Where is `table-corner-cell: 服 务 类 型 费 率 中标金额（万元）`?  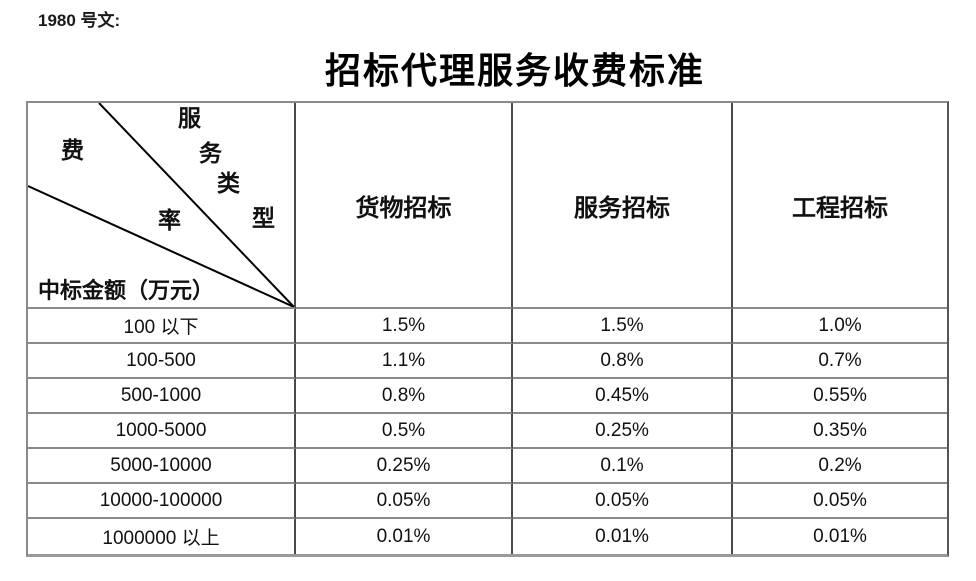
table-corner-cell: 服 务 类 型 费 率 中标金额（万元） is located at coordinates (162, 206).